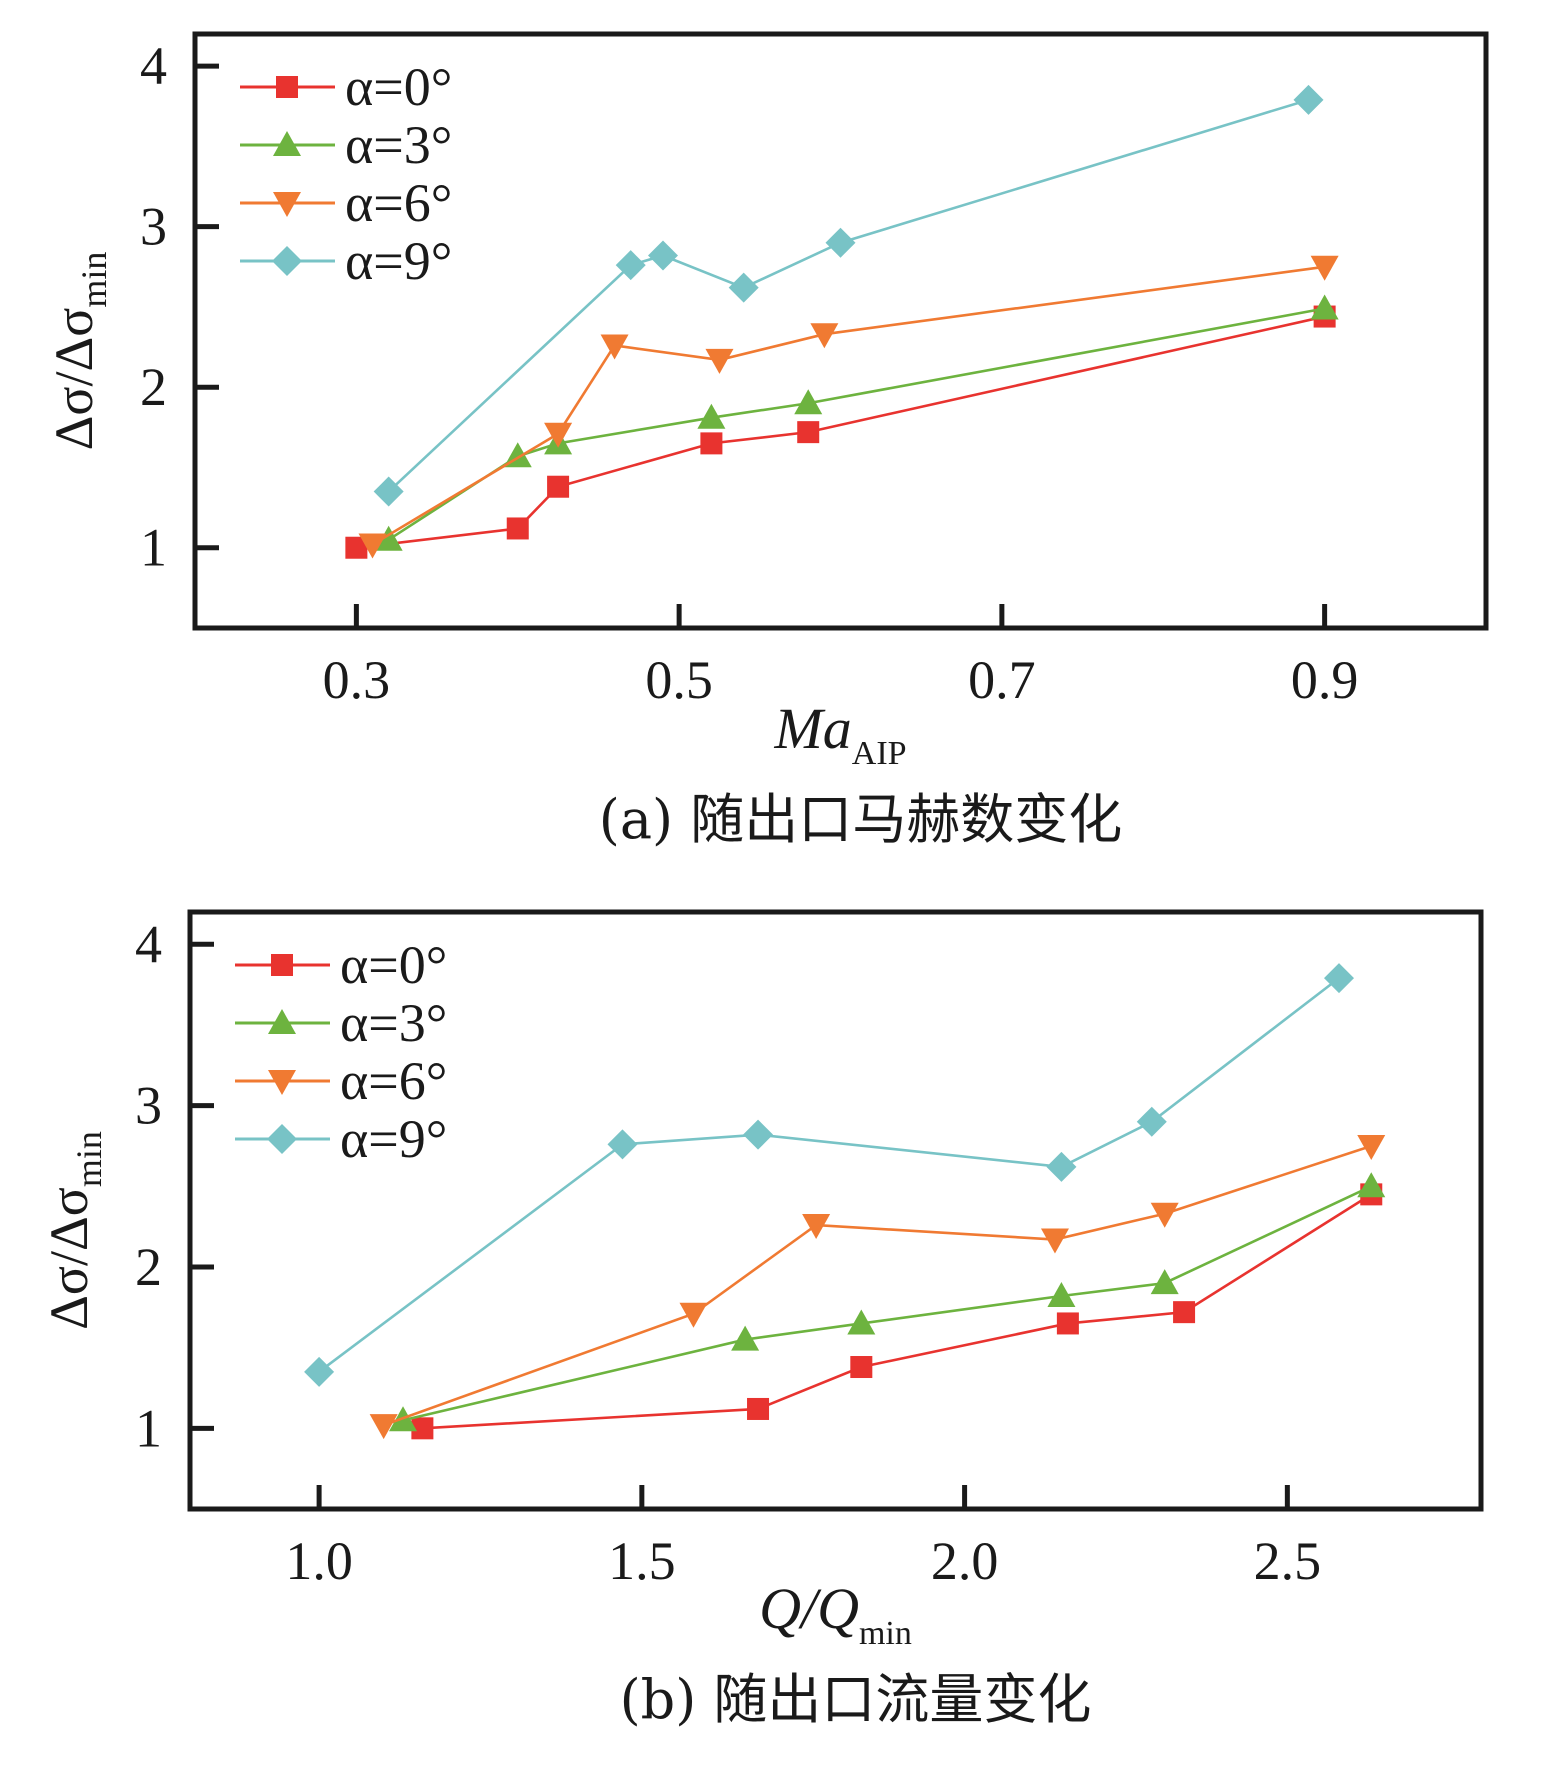 The height and width of the screenshot is (1773, 1556). What do you see at coordinates (965, 1561) in the screenshot?
I see `x-tick-label: 2.0` at bounding box center [965, 1561].